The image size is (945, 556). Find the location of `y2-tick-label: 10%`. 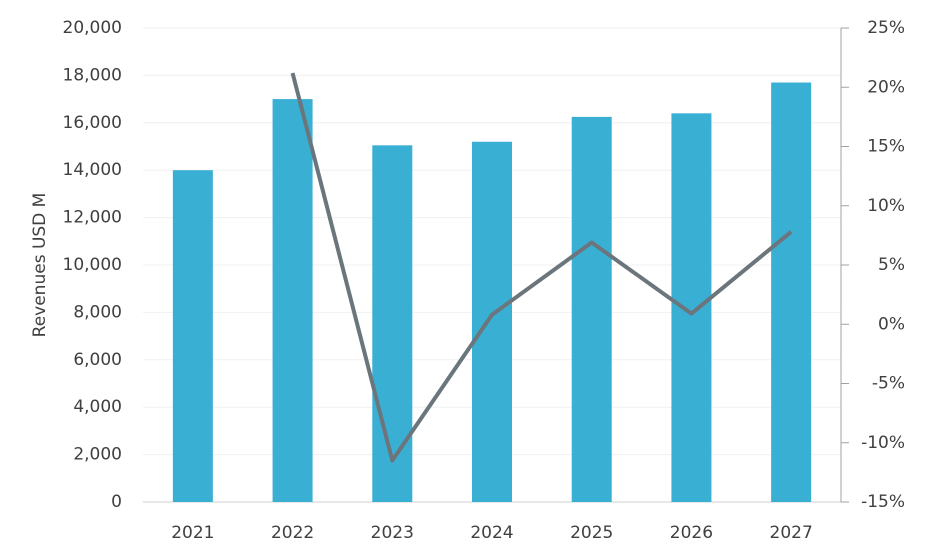

y2-tick-label: 10% is located at coordinates (886, 206).